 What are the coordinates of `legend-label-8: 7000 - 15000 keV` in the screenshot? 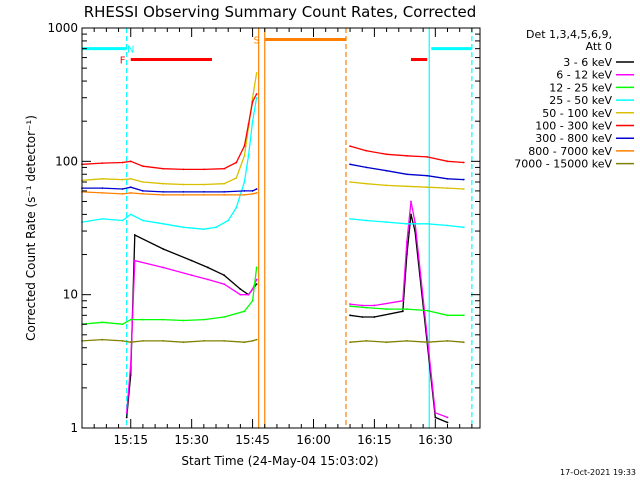 It's located at (563, 164).